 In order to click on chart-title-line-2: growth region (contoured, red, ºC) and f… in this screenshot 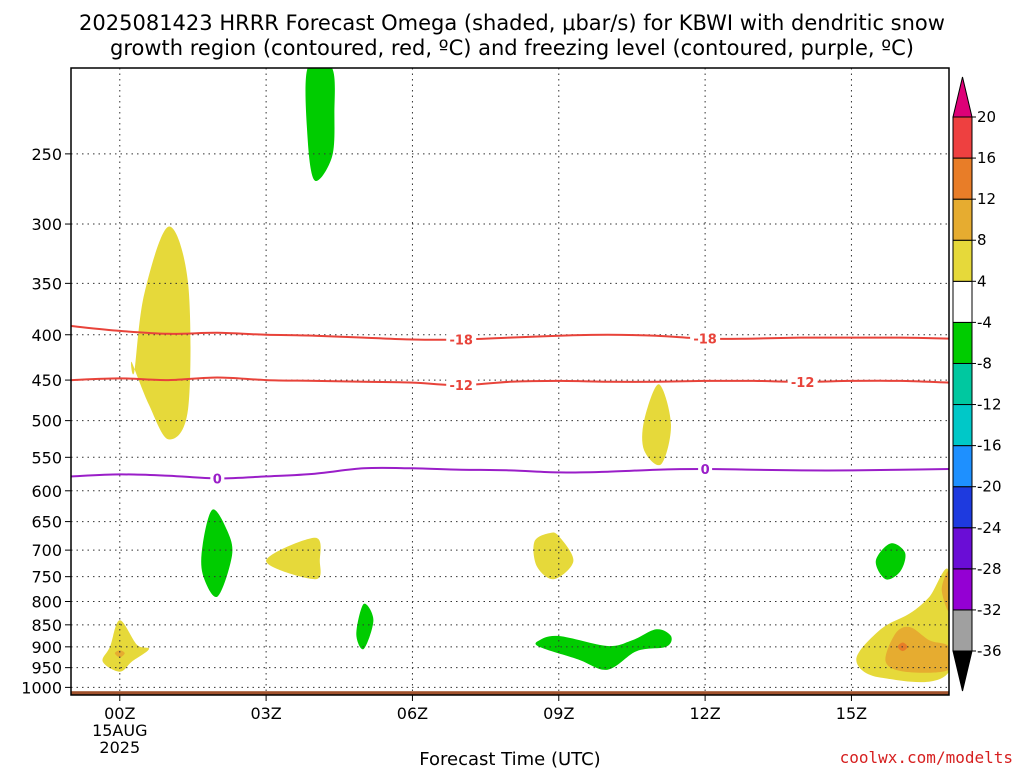, I will do `click(512, 48)`.